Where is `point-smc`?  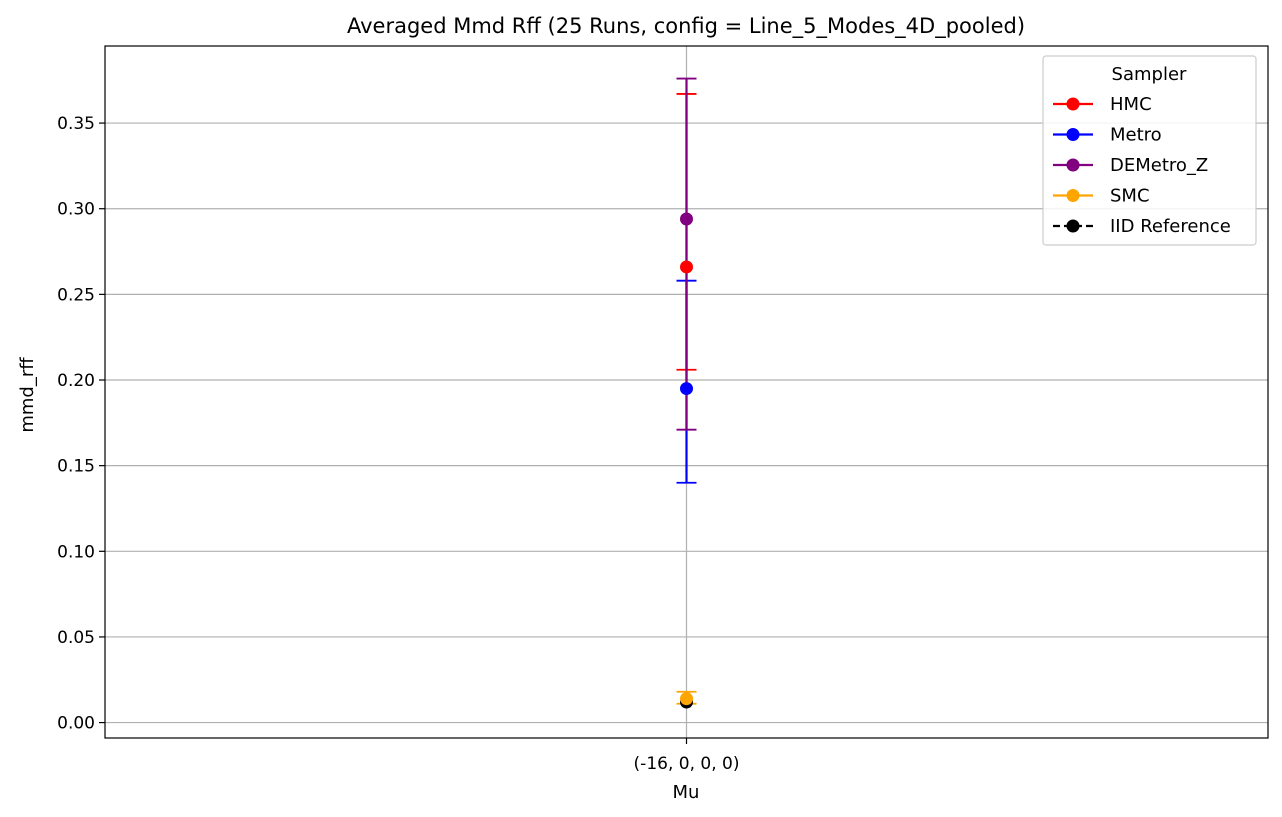 point-smc is located at coordinates (686, 699).